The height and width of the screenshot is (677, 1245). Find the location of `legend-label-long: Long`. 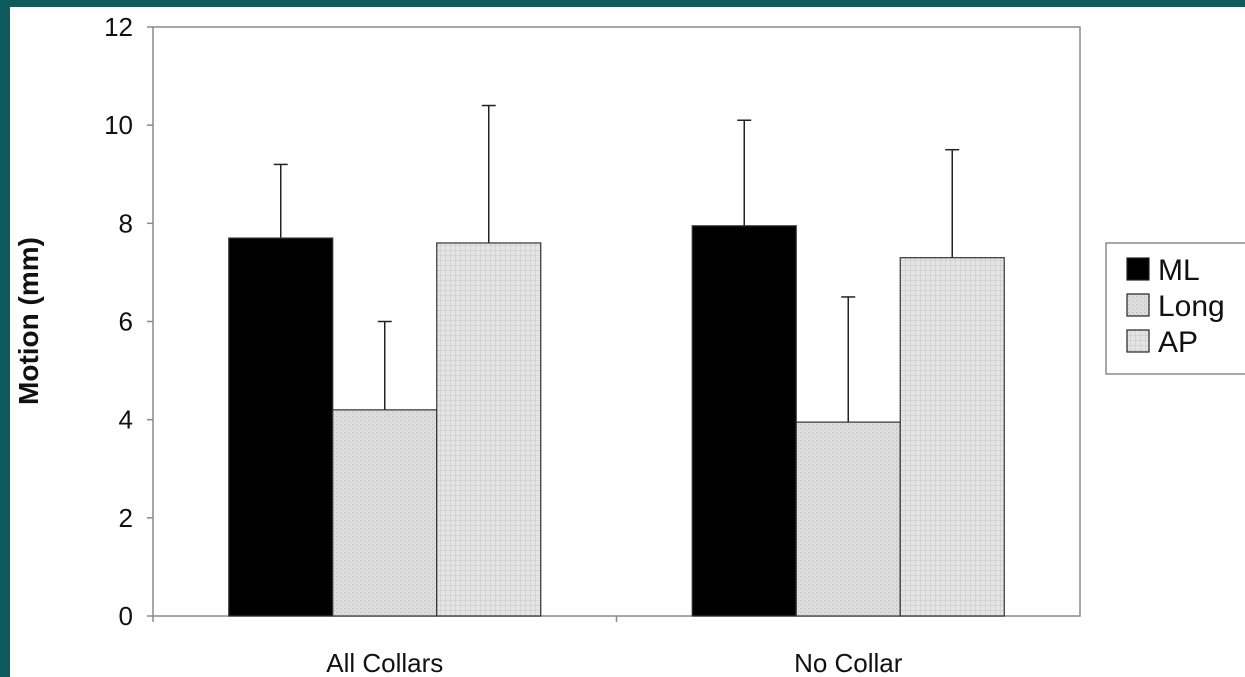

legend-label-long: Long is located at coordinates (1191, 306).